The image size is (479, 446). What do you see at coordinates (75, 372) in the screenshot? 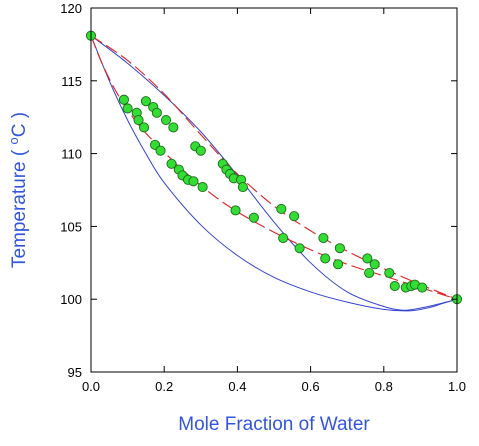
I see `y-tick-label: 95` at bounding box center [75, 372].